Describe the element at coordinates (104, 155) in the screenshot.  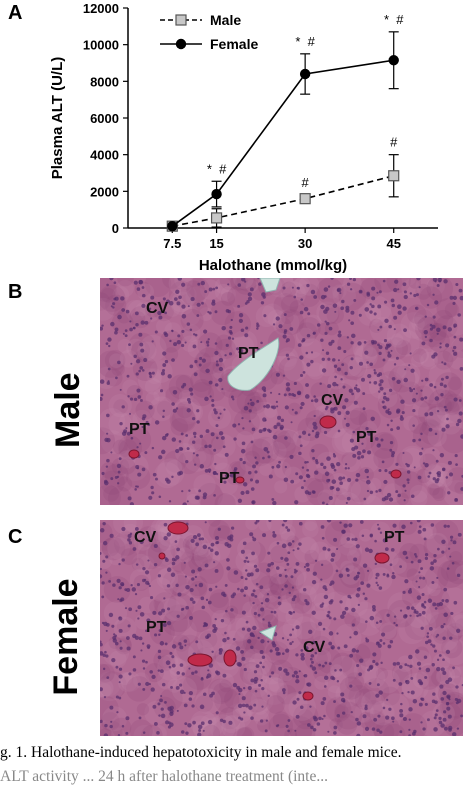
I see `y-tick-label: 4000` at that location.